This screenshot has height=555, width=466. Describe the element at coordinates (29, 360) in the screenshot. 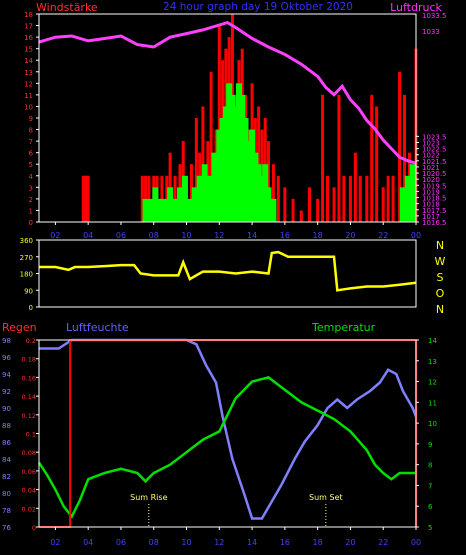

I see `rain-tick-label: 0.18` at that location.